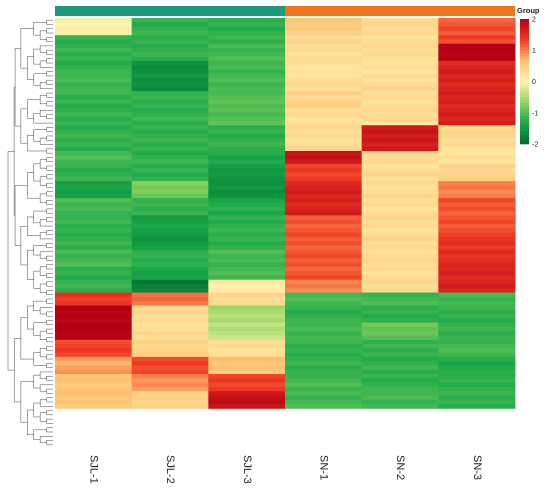 This screenshot has width=550, height=498. Describe the element at coordinates (285, 11) in the screenshot. I see `group-annotation-bar` at that location.